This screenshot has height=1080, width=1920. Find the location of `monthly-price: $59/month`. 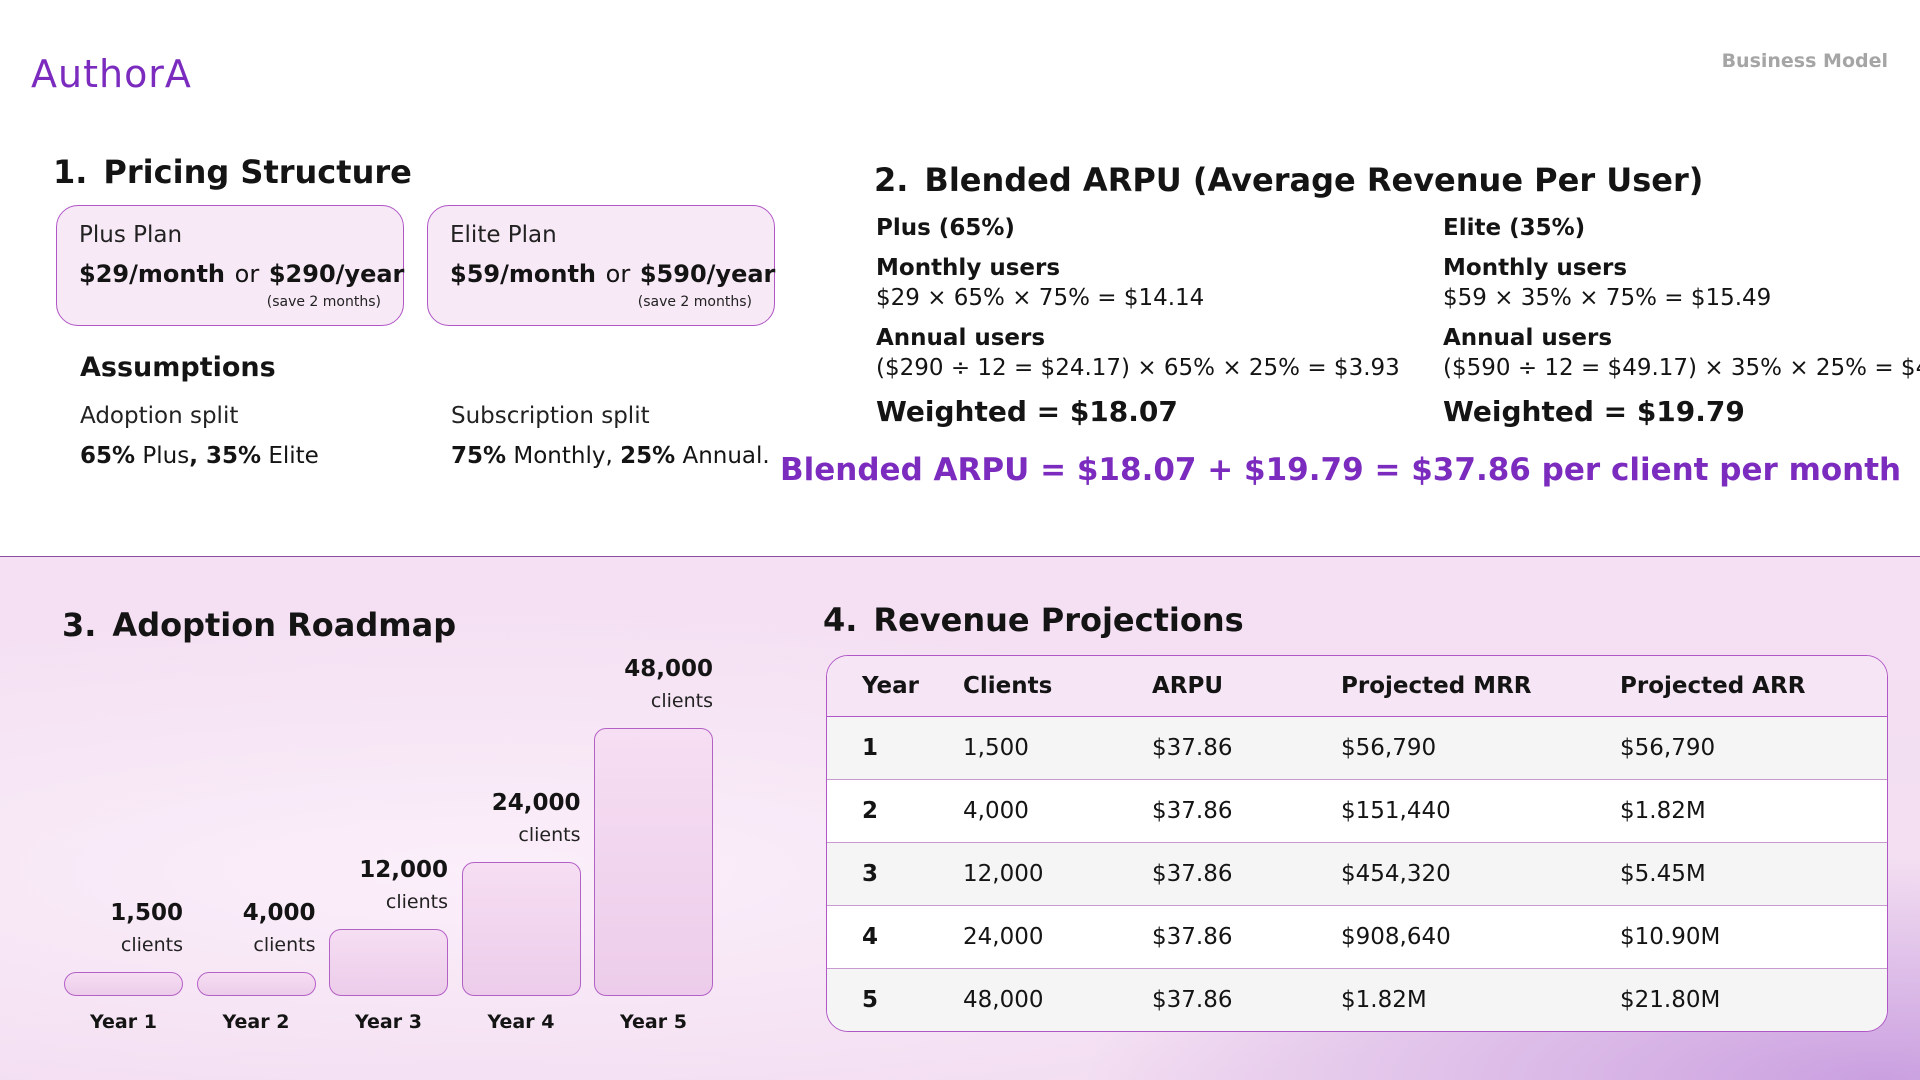

monthly-price: $59/month is located at coordinates (523, 274).